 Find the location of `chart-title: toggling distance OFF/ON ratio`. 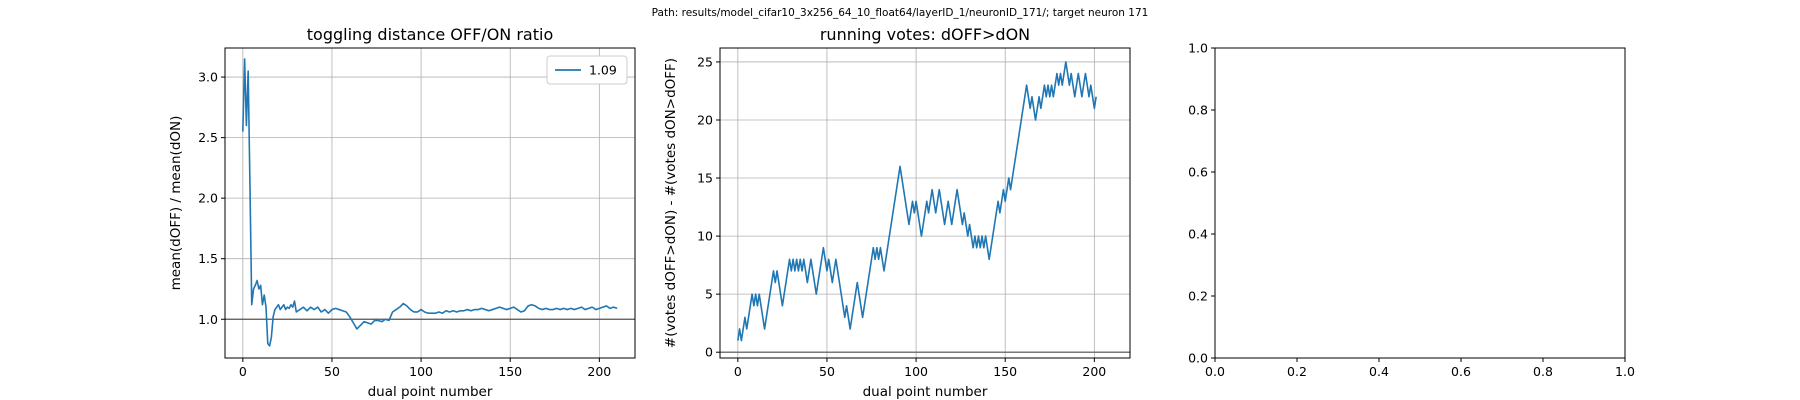

chart-title: toggling distance OFF/ON ratio is located at coordinates (430, 34).